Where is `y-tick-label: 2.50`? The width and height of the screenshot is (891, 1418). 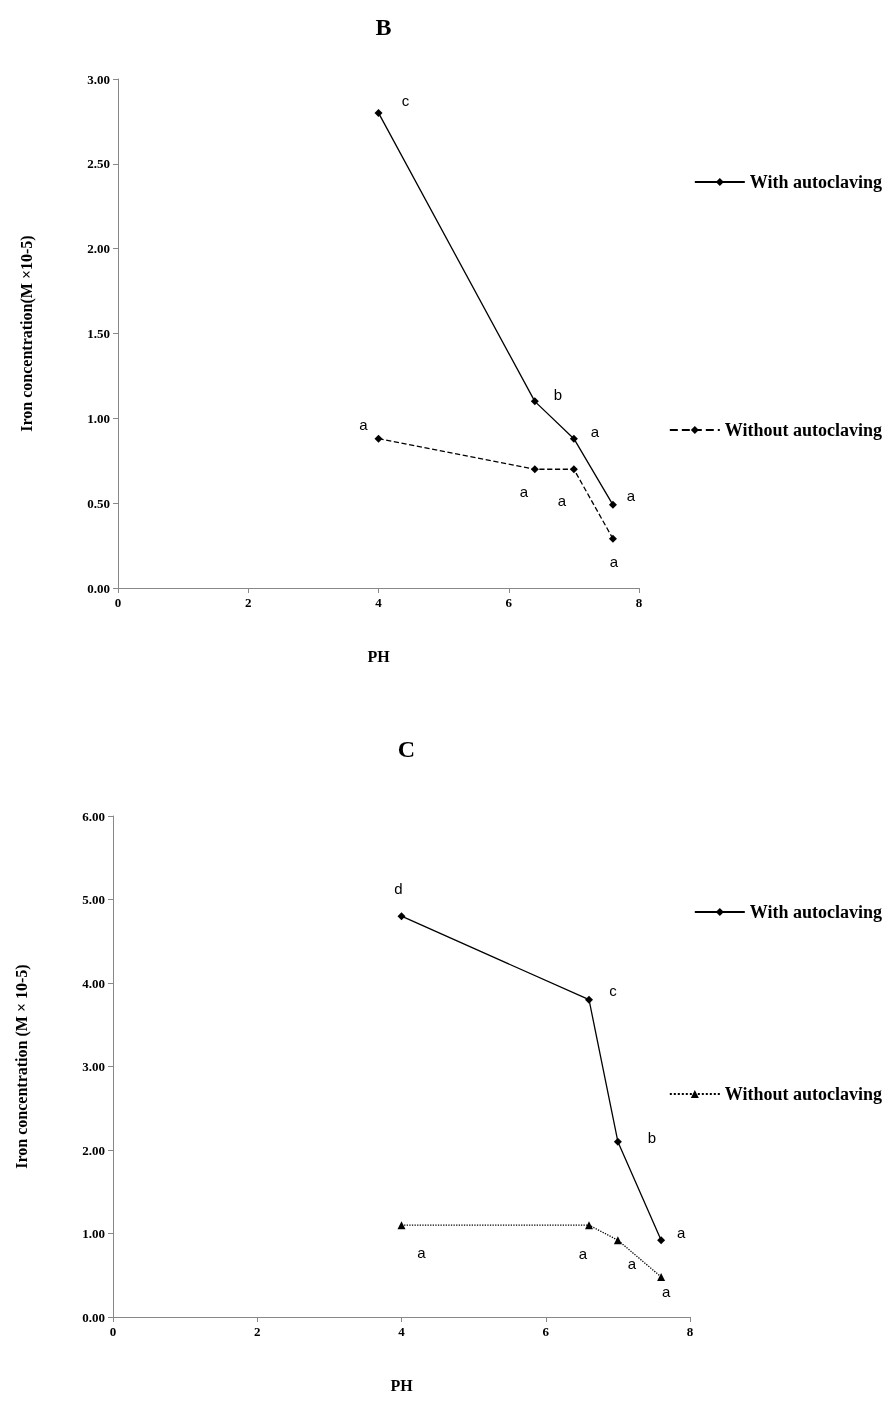
y-tick-label: 2.50 is located at coordinates (98, 164).